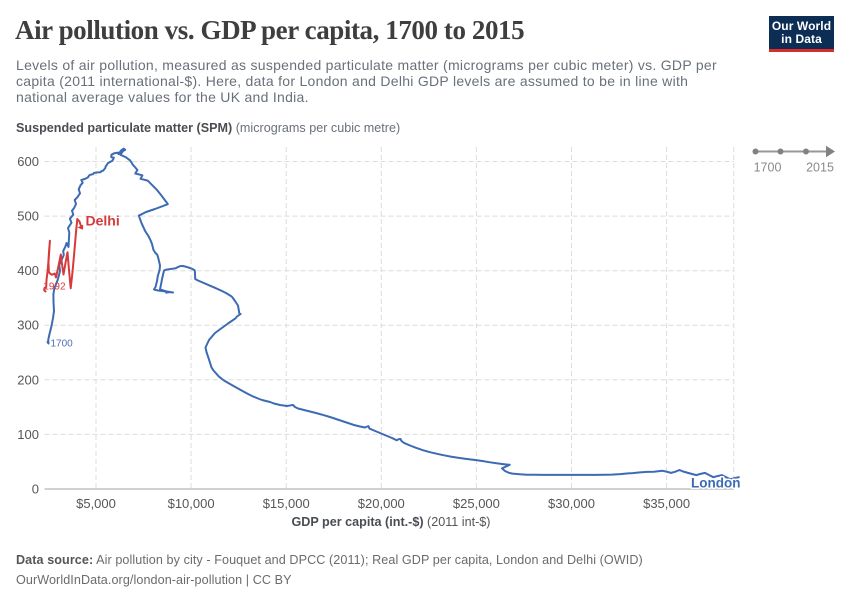 The height and width of the screenshot is (600, 850). I want to click on svg-text: 500, so click(28, 216).